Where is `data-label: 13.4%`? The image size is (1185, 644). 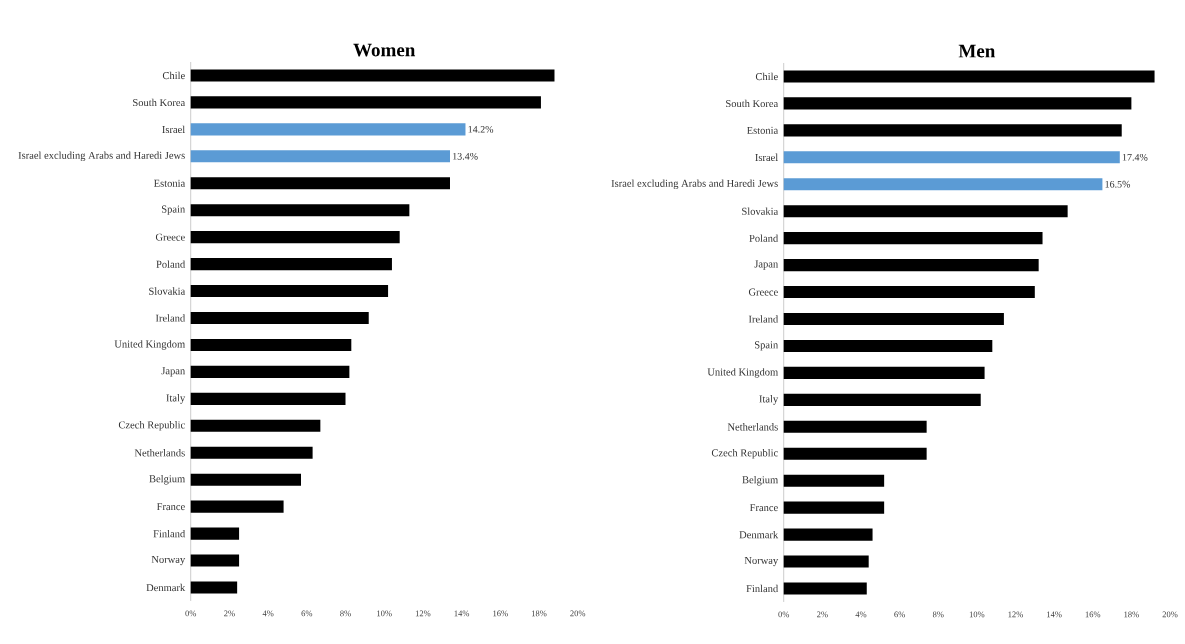
data-label: 13.4% is located at coordinates (465, 156).